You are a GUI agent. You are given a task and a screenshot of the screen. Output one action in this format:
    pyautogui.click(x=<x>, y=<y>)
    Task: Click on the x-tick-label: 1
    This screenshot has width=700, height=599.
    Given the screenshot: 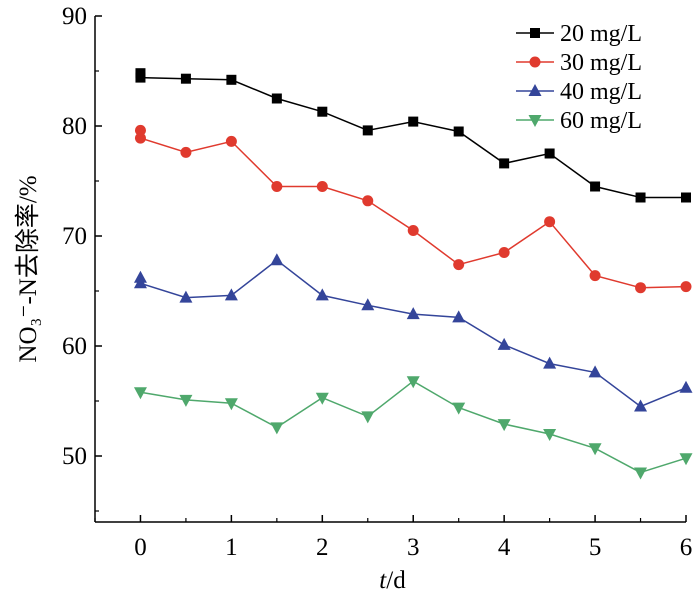 What is the action you would take?
    pyautogui.click(x=231, y=547)
    